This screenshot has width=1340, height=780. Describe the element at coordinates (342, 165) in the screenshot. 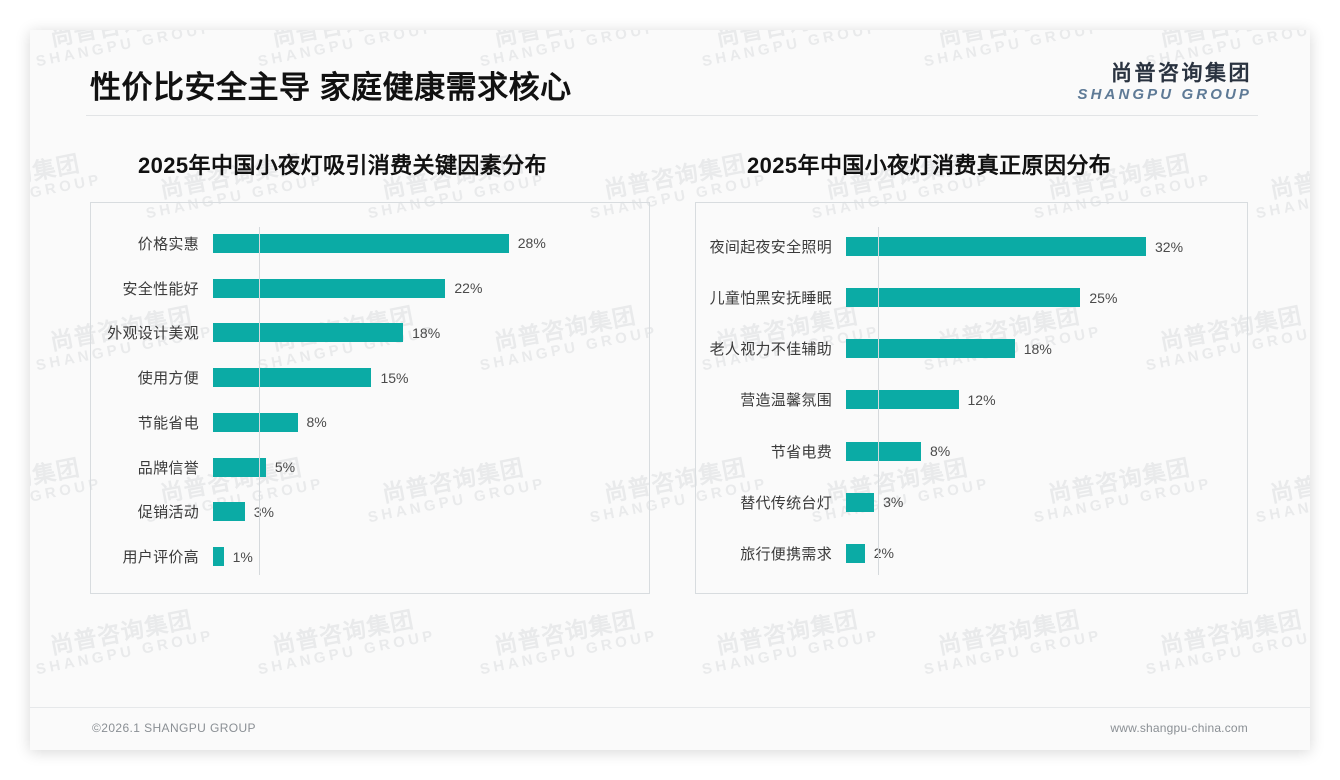

I see `chart-title-left: 2025年中国小夜灯吸引消费关键因素分布` at that location.